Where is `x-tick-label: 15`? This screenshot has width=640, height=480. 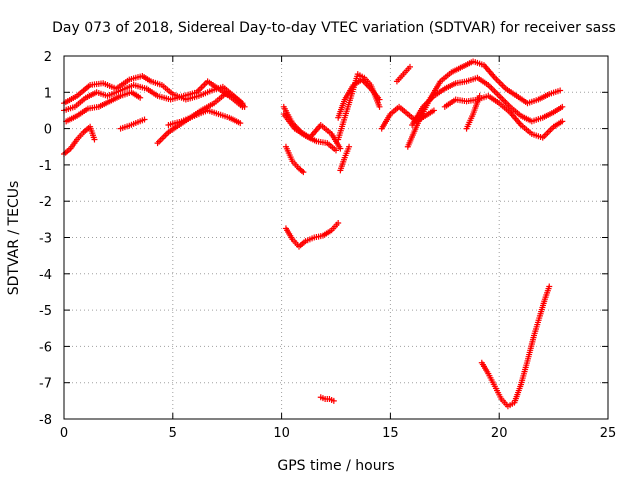 x-tick-label: 15 is located at coordinates (390, 433).